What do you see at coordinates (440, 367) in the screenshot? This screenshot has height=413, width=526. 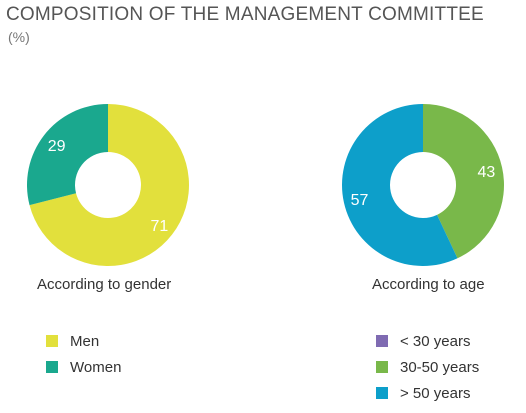 I see `legend-label-30-50: 30-50 years` at bounding box center [440, 367].